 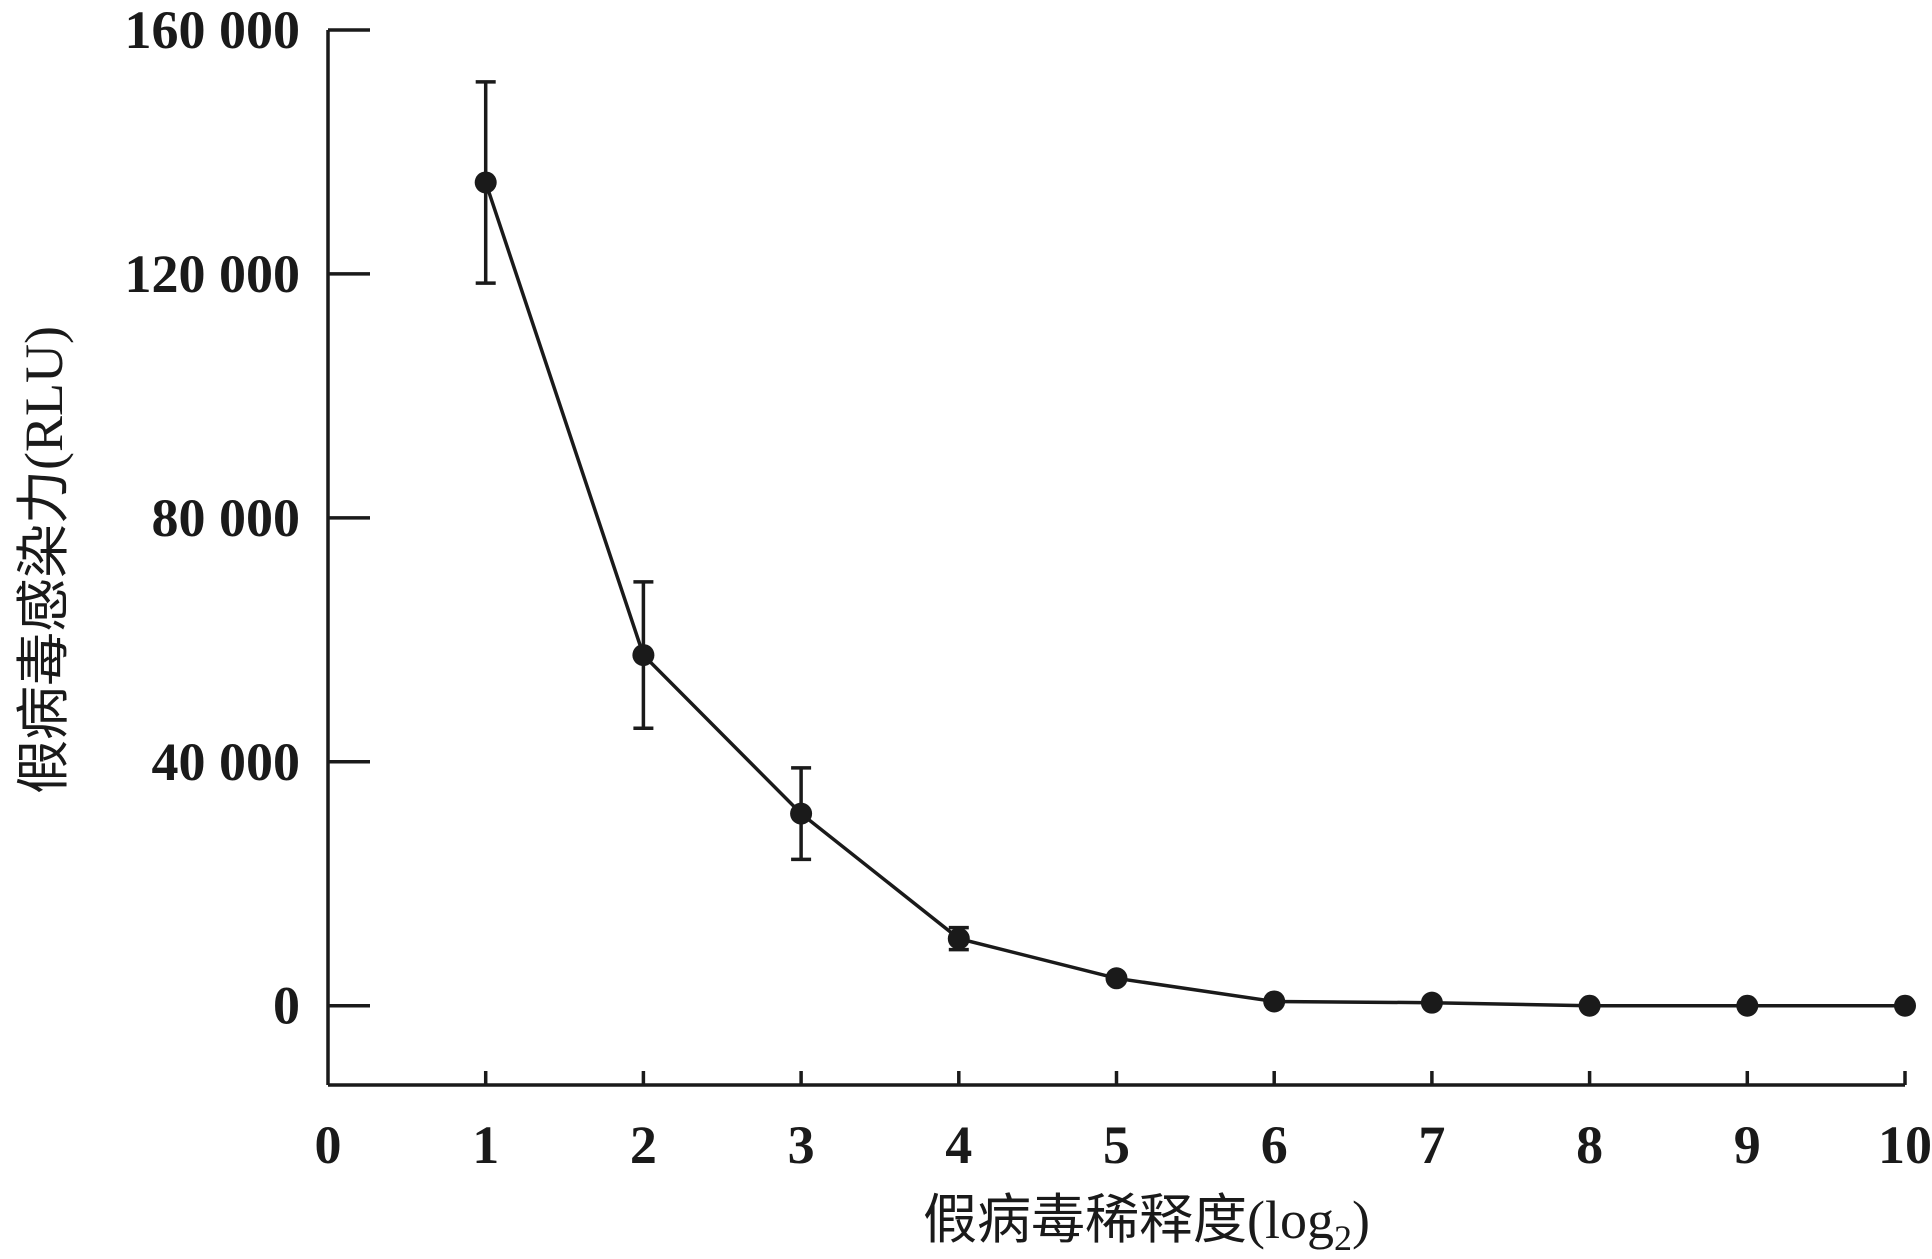 What do you see at coordinates (1431, 1145) in the screenshot?
I see `x-tick-label: 7` at bounding box center [1431, 1145].